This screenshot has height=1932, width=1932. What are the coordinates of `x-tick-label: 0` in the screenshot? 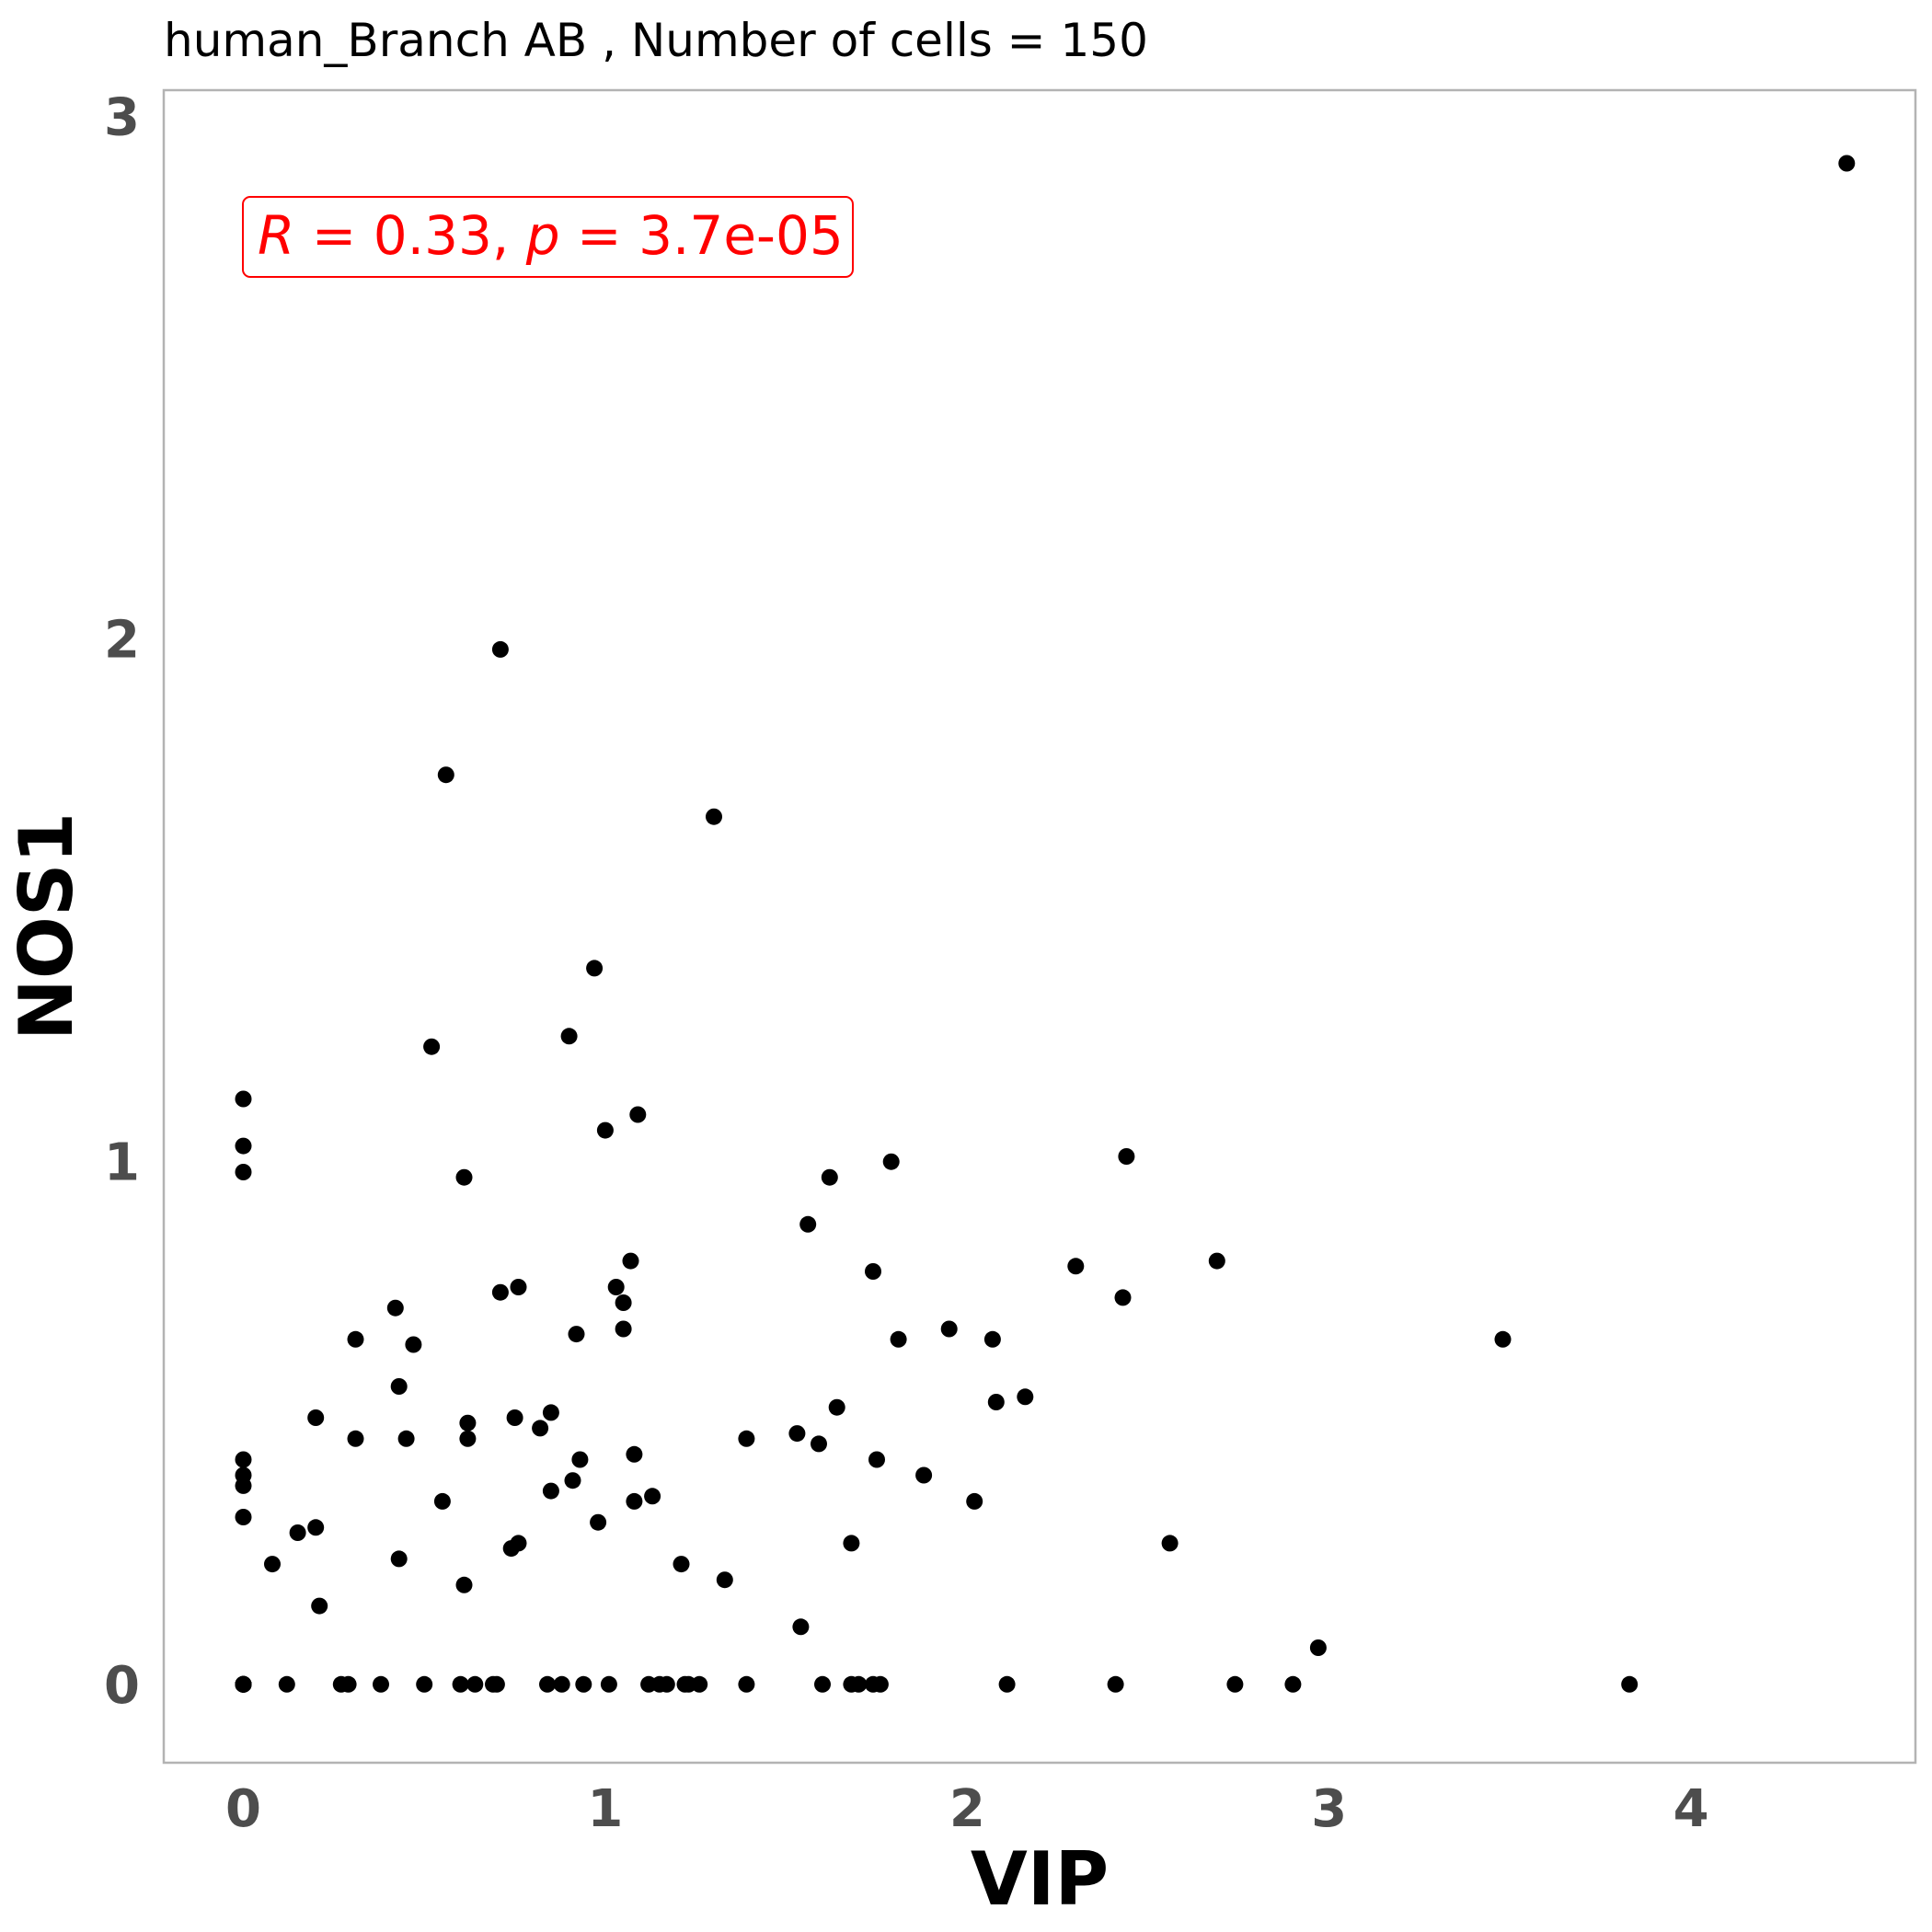 It's located at (243, 1809).